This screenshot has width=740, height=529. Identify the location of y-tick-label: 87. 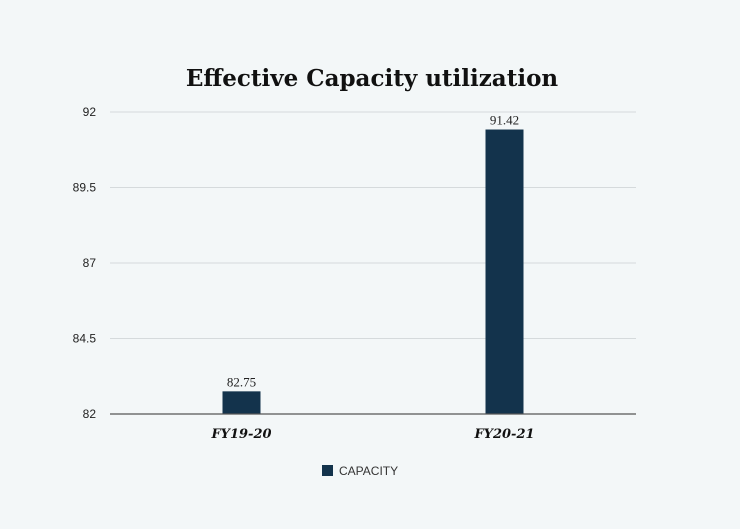
(90, 263).